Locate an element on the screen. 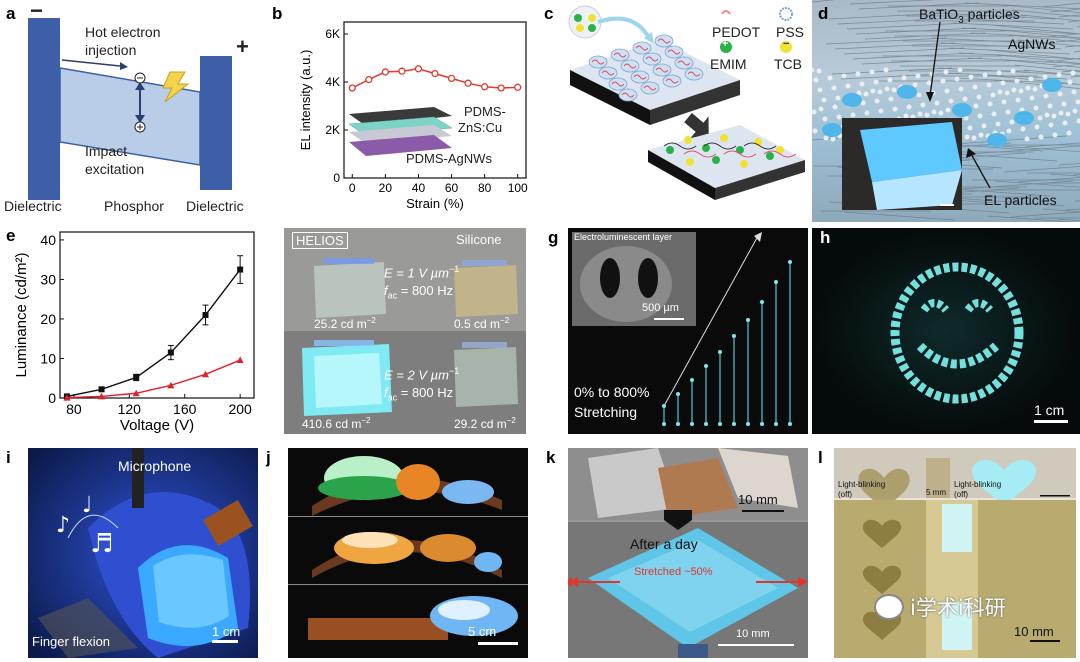 This screenshot has width=1080, height=662. freq-2-label: fac = 800 Hz is located at coordinates (418, 394).